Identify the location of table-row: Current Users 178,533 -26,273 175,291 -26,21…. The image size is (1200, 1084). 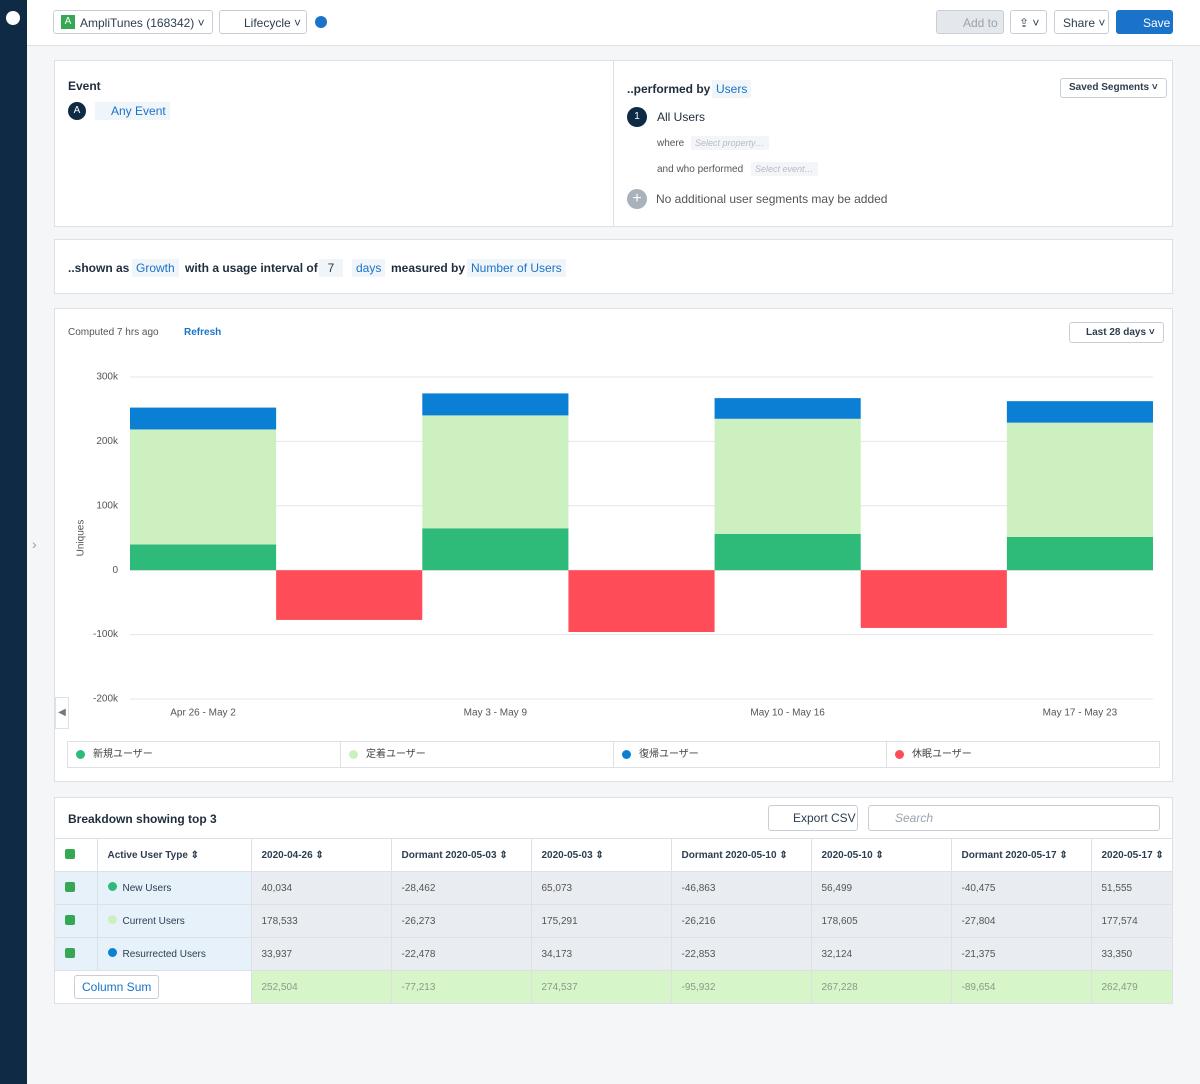
(613, 921).